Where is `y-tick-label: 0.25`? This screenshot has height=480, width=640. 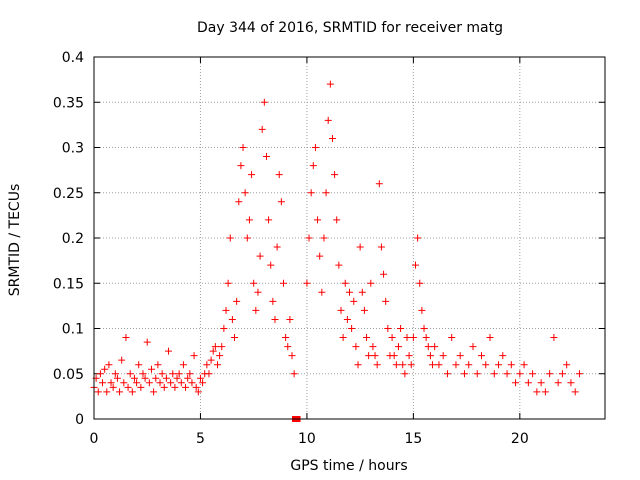 y-tick-label: 0.25 is located at coordinates (68, 194).